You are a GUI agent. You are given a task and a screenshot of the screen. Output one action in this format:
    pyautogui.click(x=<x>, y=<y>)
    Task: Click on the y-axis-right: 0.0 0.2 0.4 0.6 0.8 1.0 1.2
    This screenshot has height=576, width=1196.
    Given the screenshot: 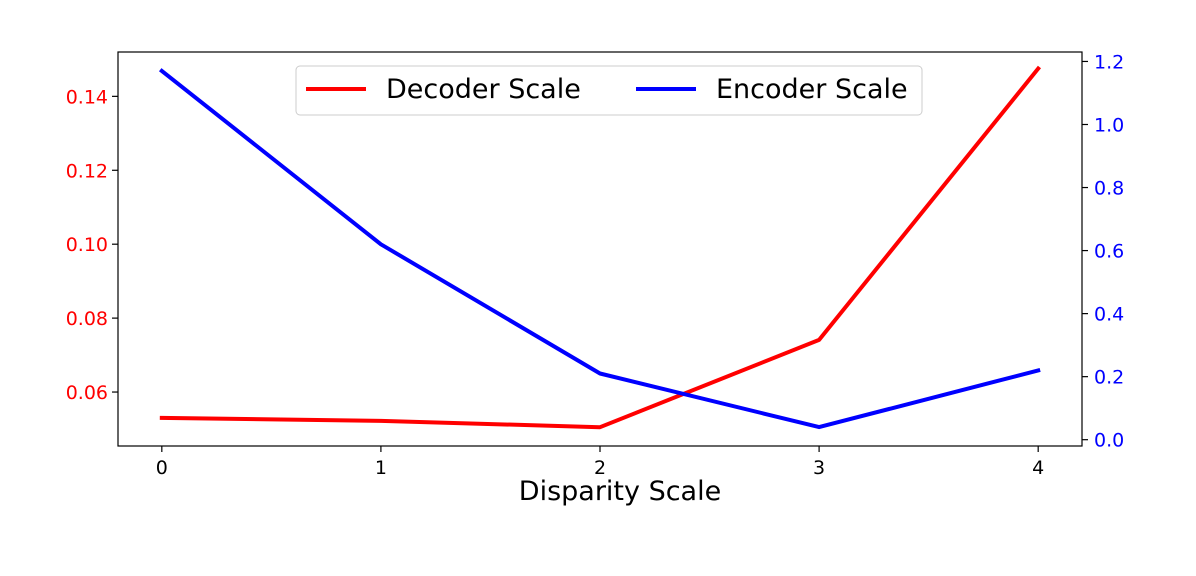 What is the action you would take?
    pyautogui.click(x=1103, y=251)
    